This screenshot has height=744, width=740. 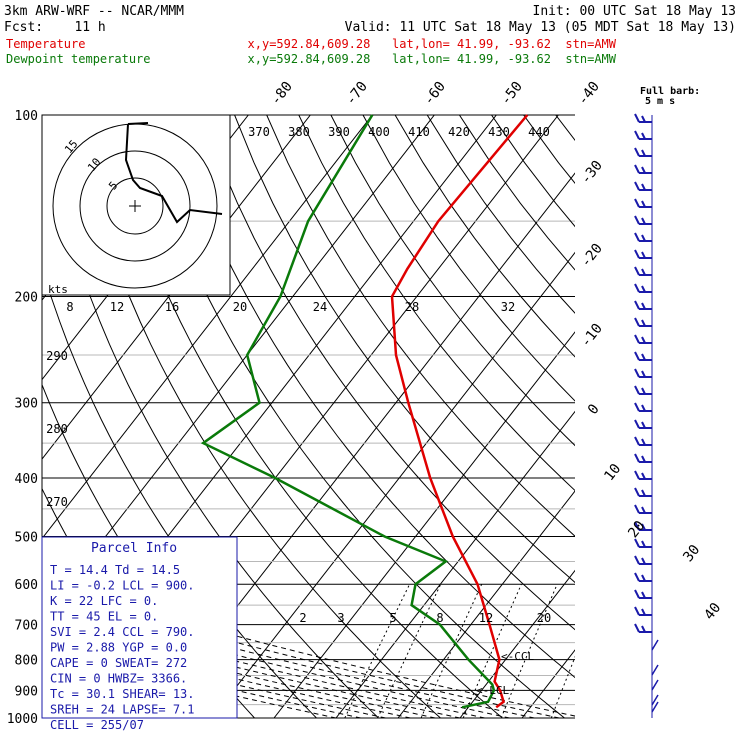 I want to click on forecast-hour: Fcst: 11 h, so click(x=55, y=27).